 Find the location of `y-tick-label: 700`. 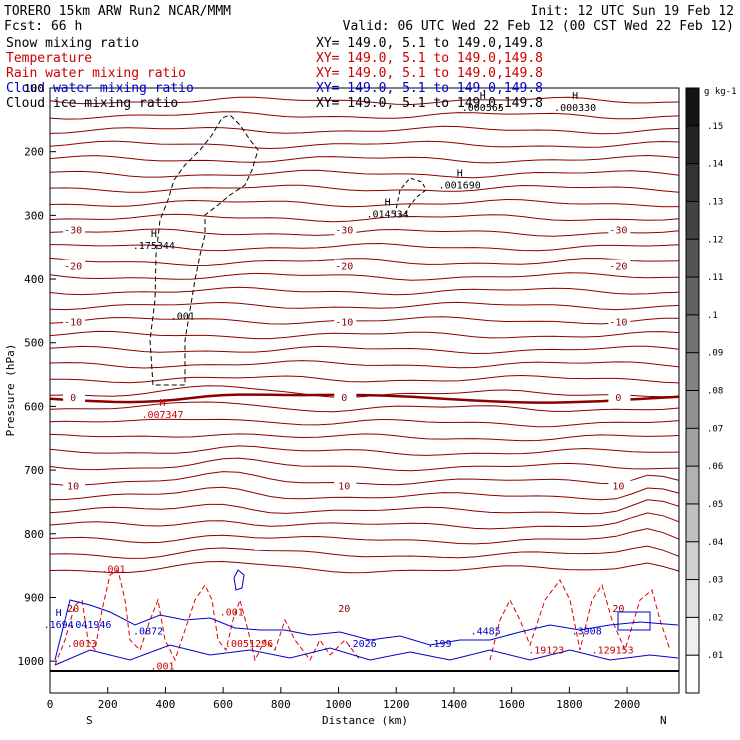

y-tick-label: 700 is located at coordinates (34, 470).